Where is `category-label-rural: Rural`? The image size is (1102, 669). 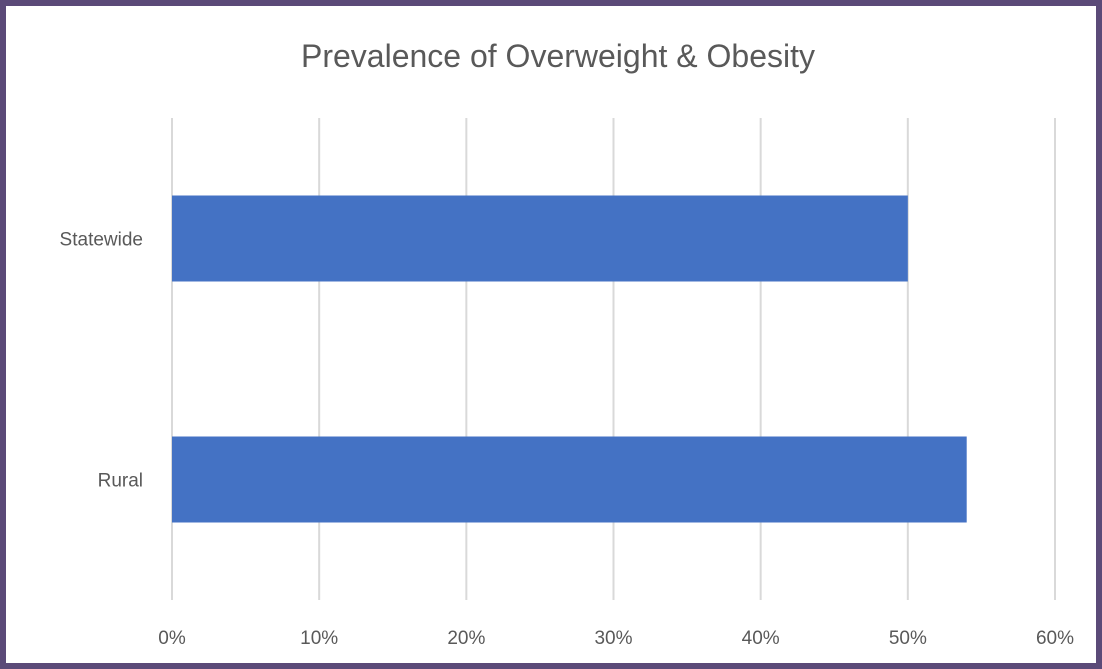
category-label-rural: Rural is located at coordinates (120, 481).